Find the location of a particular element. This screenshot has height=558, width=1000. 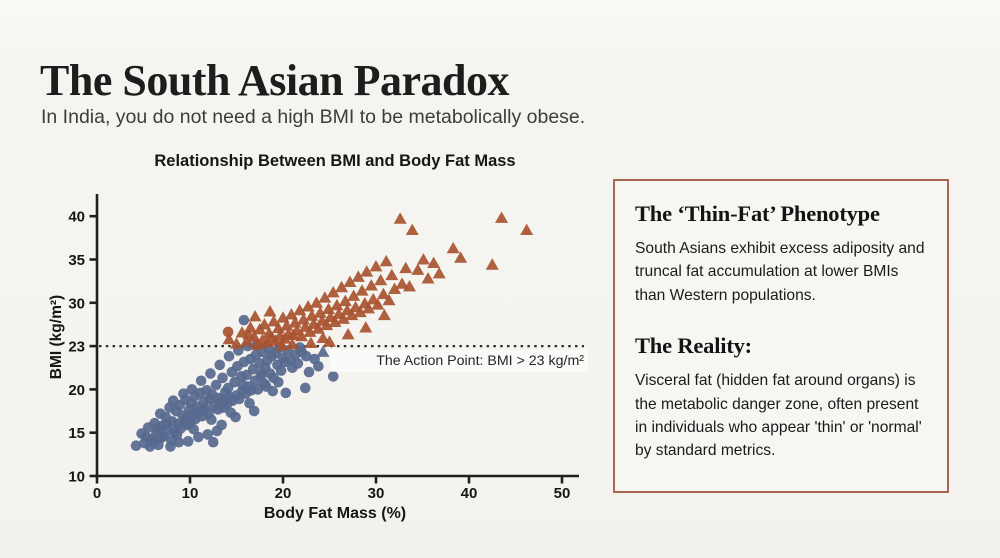

y-tick-label: 23 is located at coordinates (76, 347).